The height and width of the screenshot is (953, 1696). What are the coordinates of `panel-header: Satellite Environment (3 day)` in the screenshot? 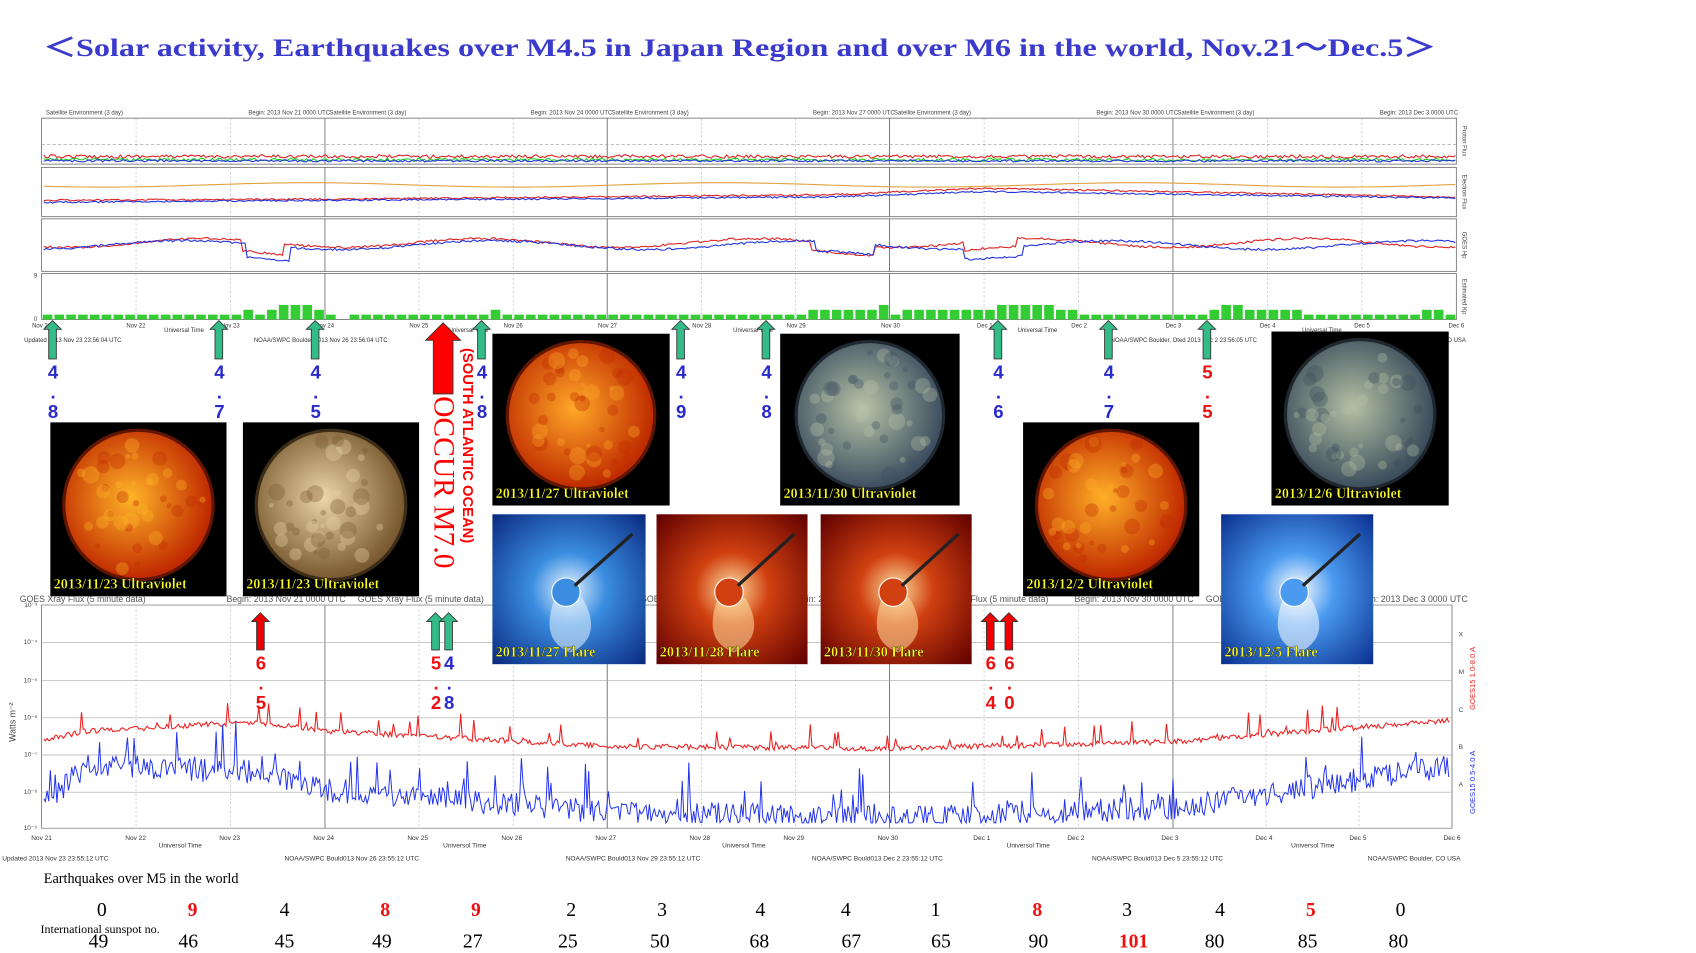 It's located at (367, 113).